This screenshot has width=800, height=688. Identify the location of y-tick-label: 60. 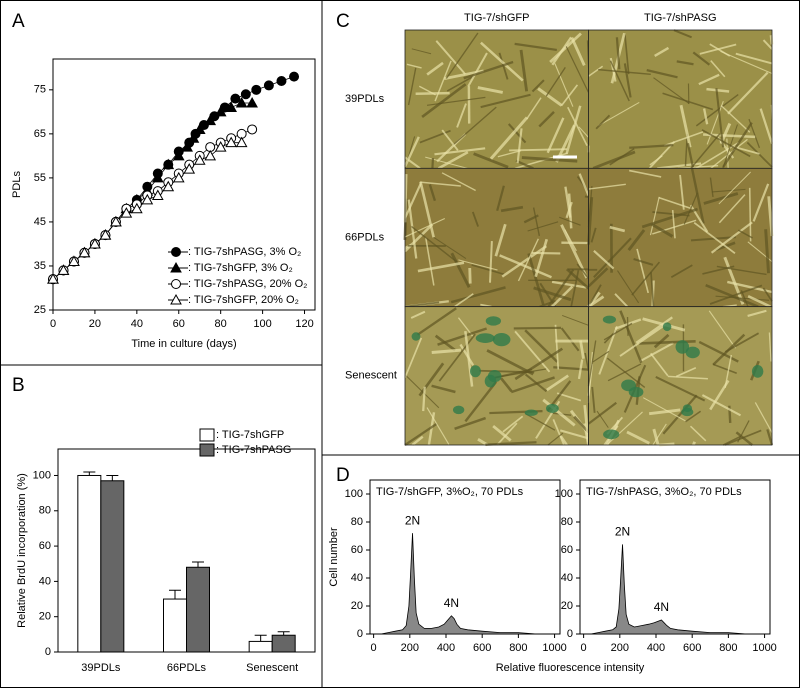
(45, 546).